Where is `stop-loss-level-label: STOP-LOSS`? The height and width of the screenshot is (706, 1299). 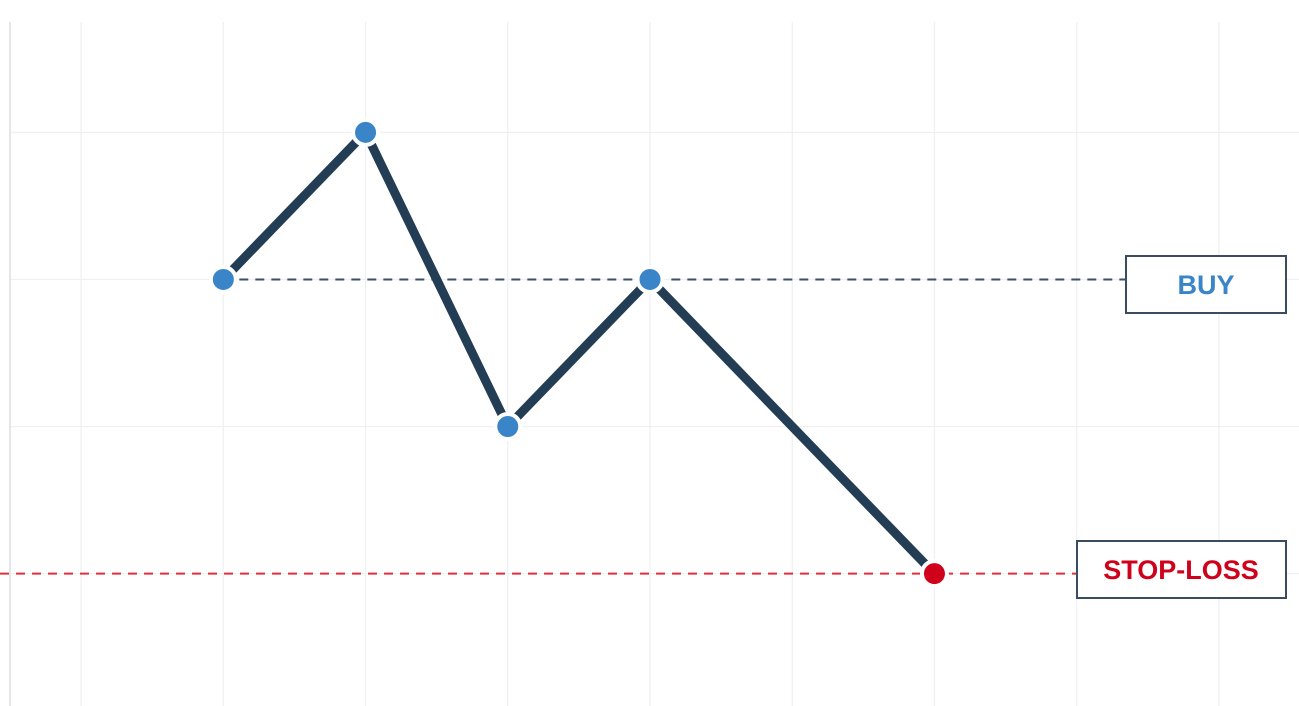
stop-loss-level-label: STOP-LOSS is located at coordinates (1181, 569).